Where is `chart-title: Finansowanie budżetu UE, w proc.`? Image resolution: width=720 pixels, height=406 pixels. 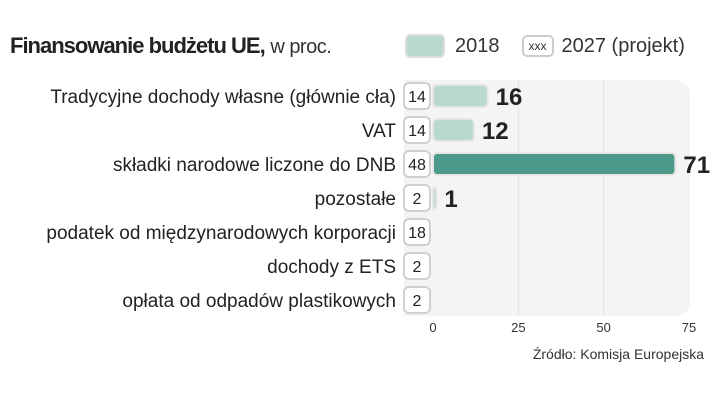 chart-title: Finansowanie budżetu UE, w proc. is located at coordinates (171, 46).